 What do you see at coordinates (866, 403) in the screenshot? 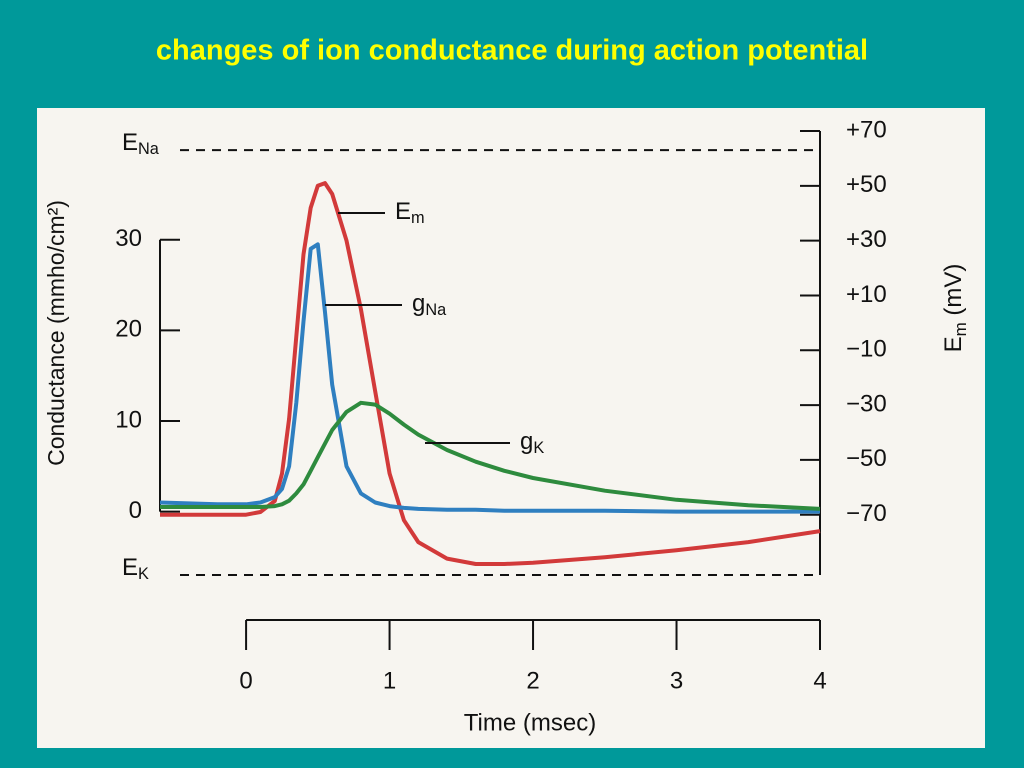
I see `y2-tick-label: −30` at bounding box center [866, 403].